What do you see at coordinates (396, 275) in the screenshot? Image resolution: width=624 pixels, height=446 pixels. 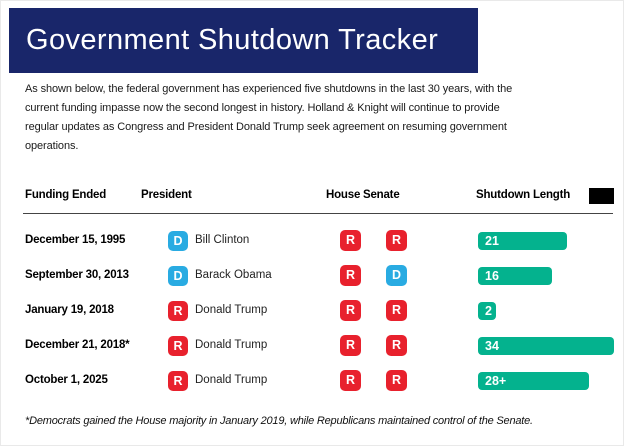 I see `senate-party-badge: D` at bounding box center [396, 275].